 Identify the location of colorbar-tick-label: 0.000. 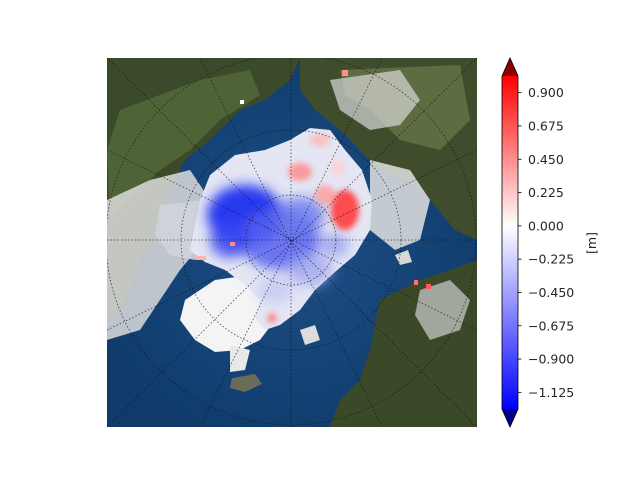
(546, 225).